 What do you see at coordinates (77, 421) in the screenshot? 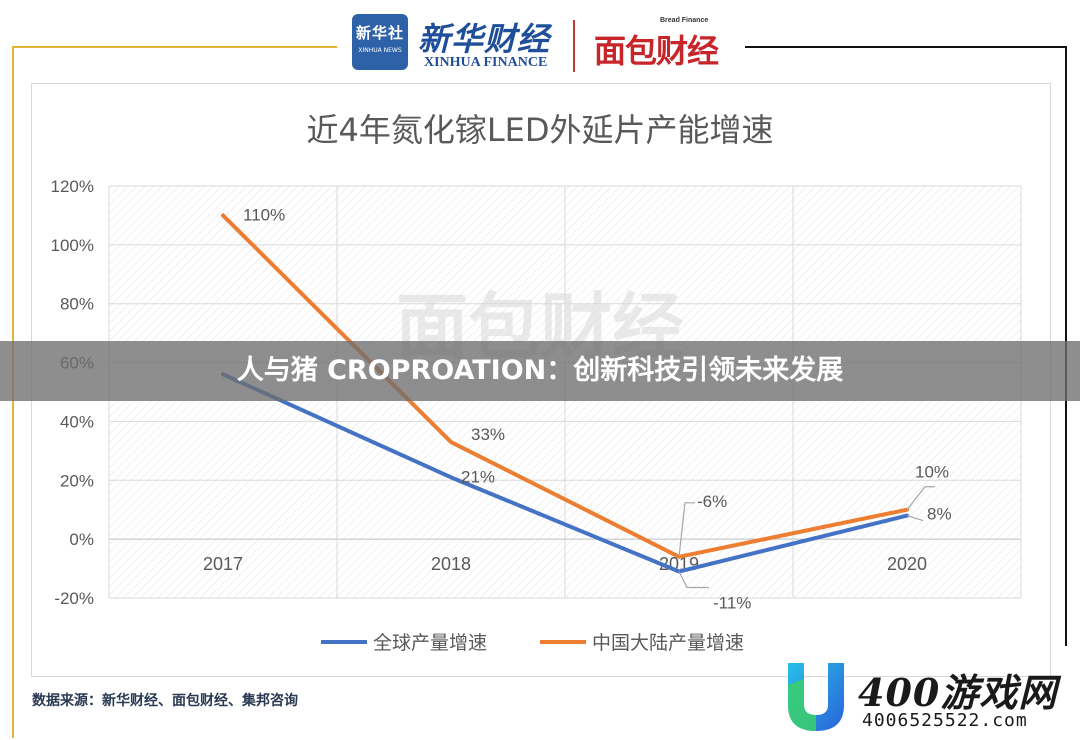
I see `y-tick-label: 40%` at bounding box center [77, 421].